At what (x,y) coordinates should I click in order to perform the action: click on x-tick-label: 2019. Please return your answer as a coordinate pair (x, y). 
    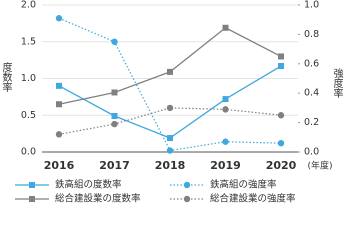
    Looking at the image, I should click on (225, 165).